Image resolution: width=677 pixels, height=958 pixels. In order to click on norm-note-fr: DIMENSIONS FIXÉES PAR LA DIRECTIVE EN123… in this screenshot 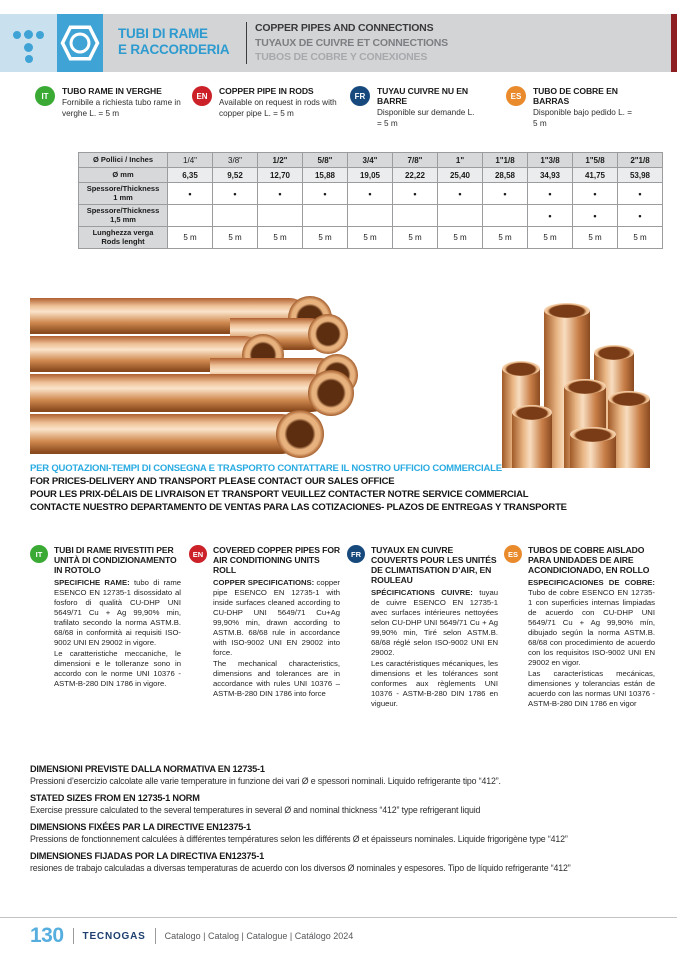, I will do `click(340, 833)`.